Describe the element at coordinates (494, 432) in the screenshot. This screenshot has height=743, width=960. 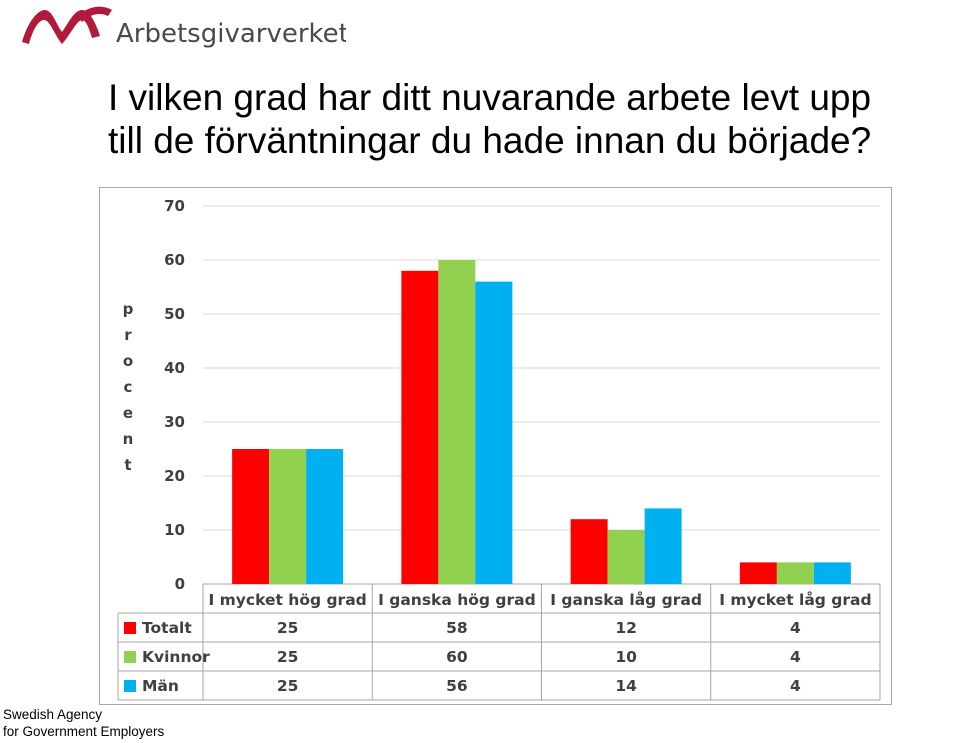
I see `bar-man-i-ganska-hog-grad` at that location.